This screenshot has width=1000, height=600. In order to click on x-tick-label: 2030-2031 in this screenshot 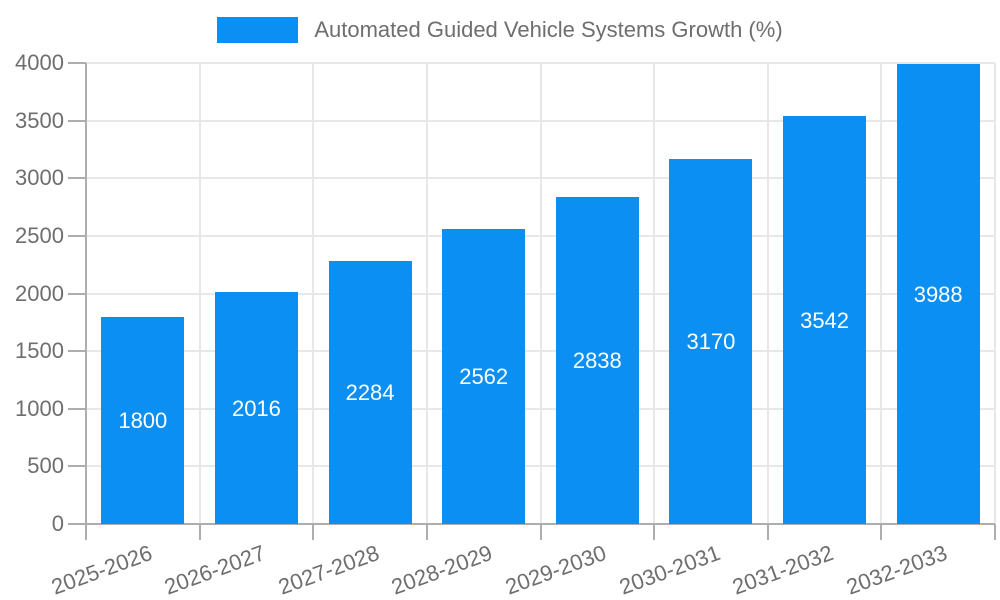, I will do `click(669, 570)`.